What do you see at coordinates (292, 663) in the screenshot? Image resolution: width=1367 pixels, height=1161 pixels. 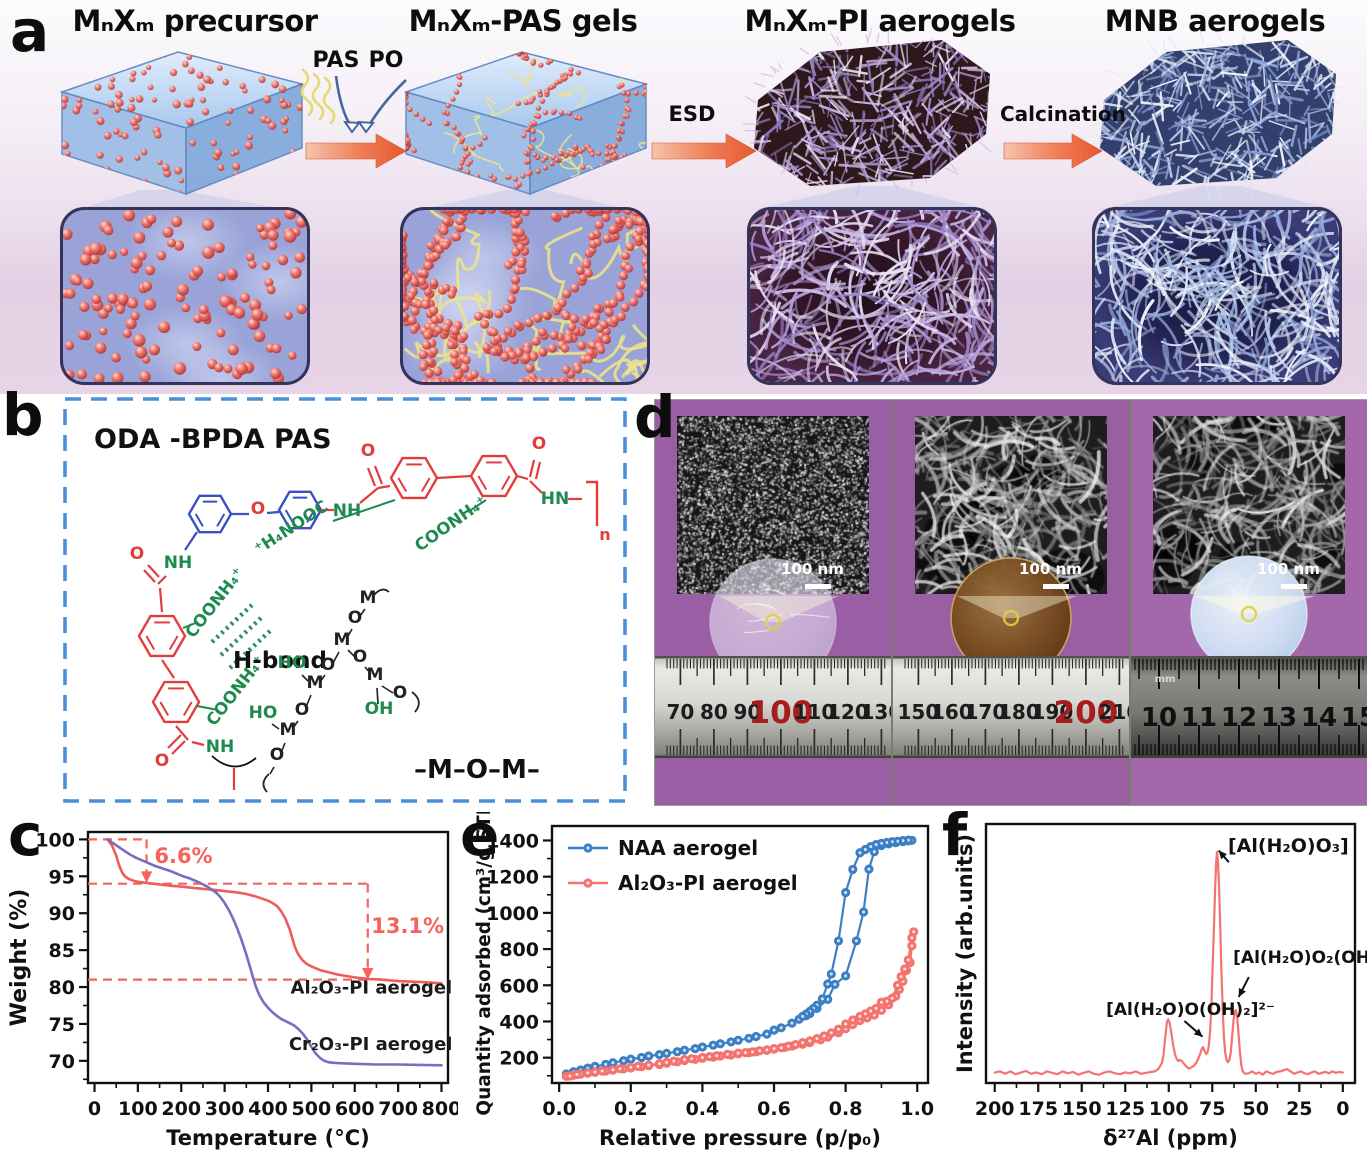 I see `mom-atom: HO` at bounding box center [292, 663].